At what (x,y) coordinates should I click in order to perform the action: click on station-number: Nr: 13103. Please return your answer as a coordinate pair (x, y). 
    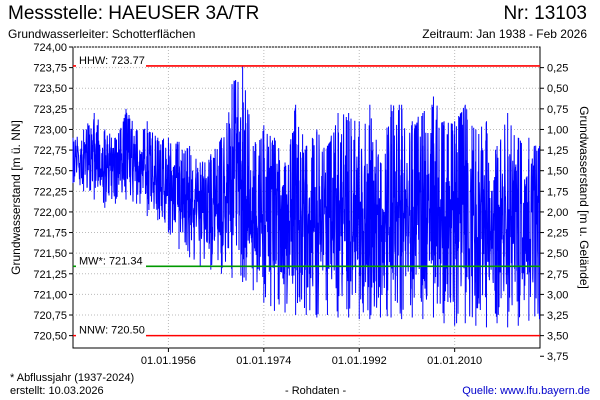
    Looking at the image, I should click on (545, 13).